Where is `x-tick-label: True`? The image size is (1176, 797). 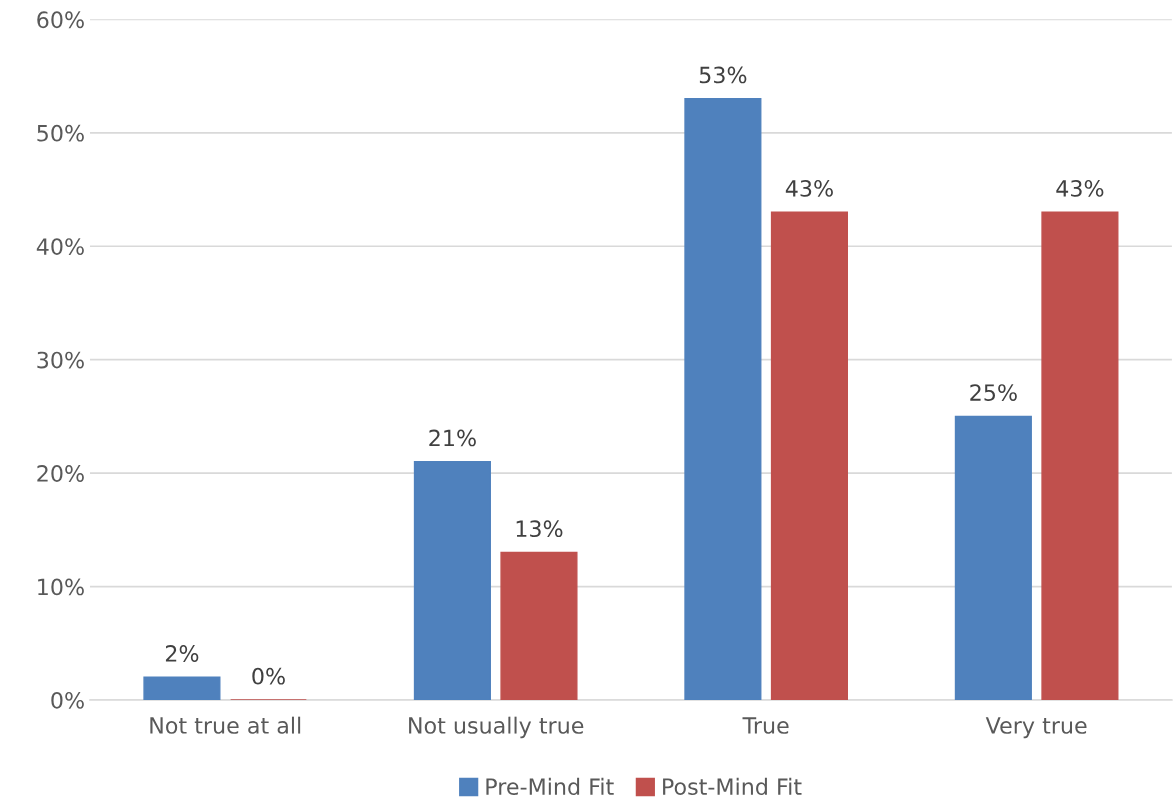
x-tick-label: True is located at coordinates (765, 725).